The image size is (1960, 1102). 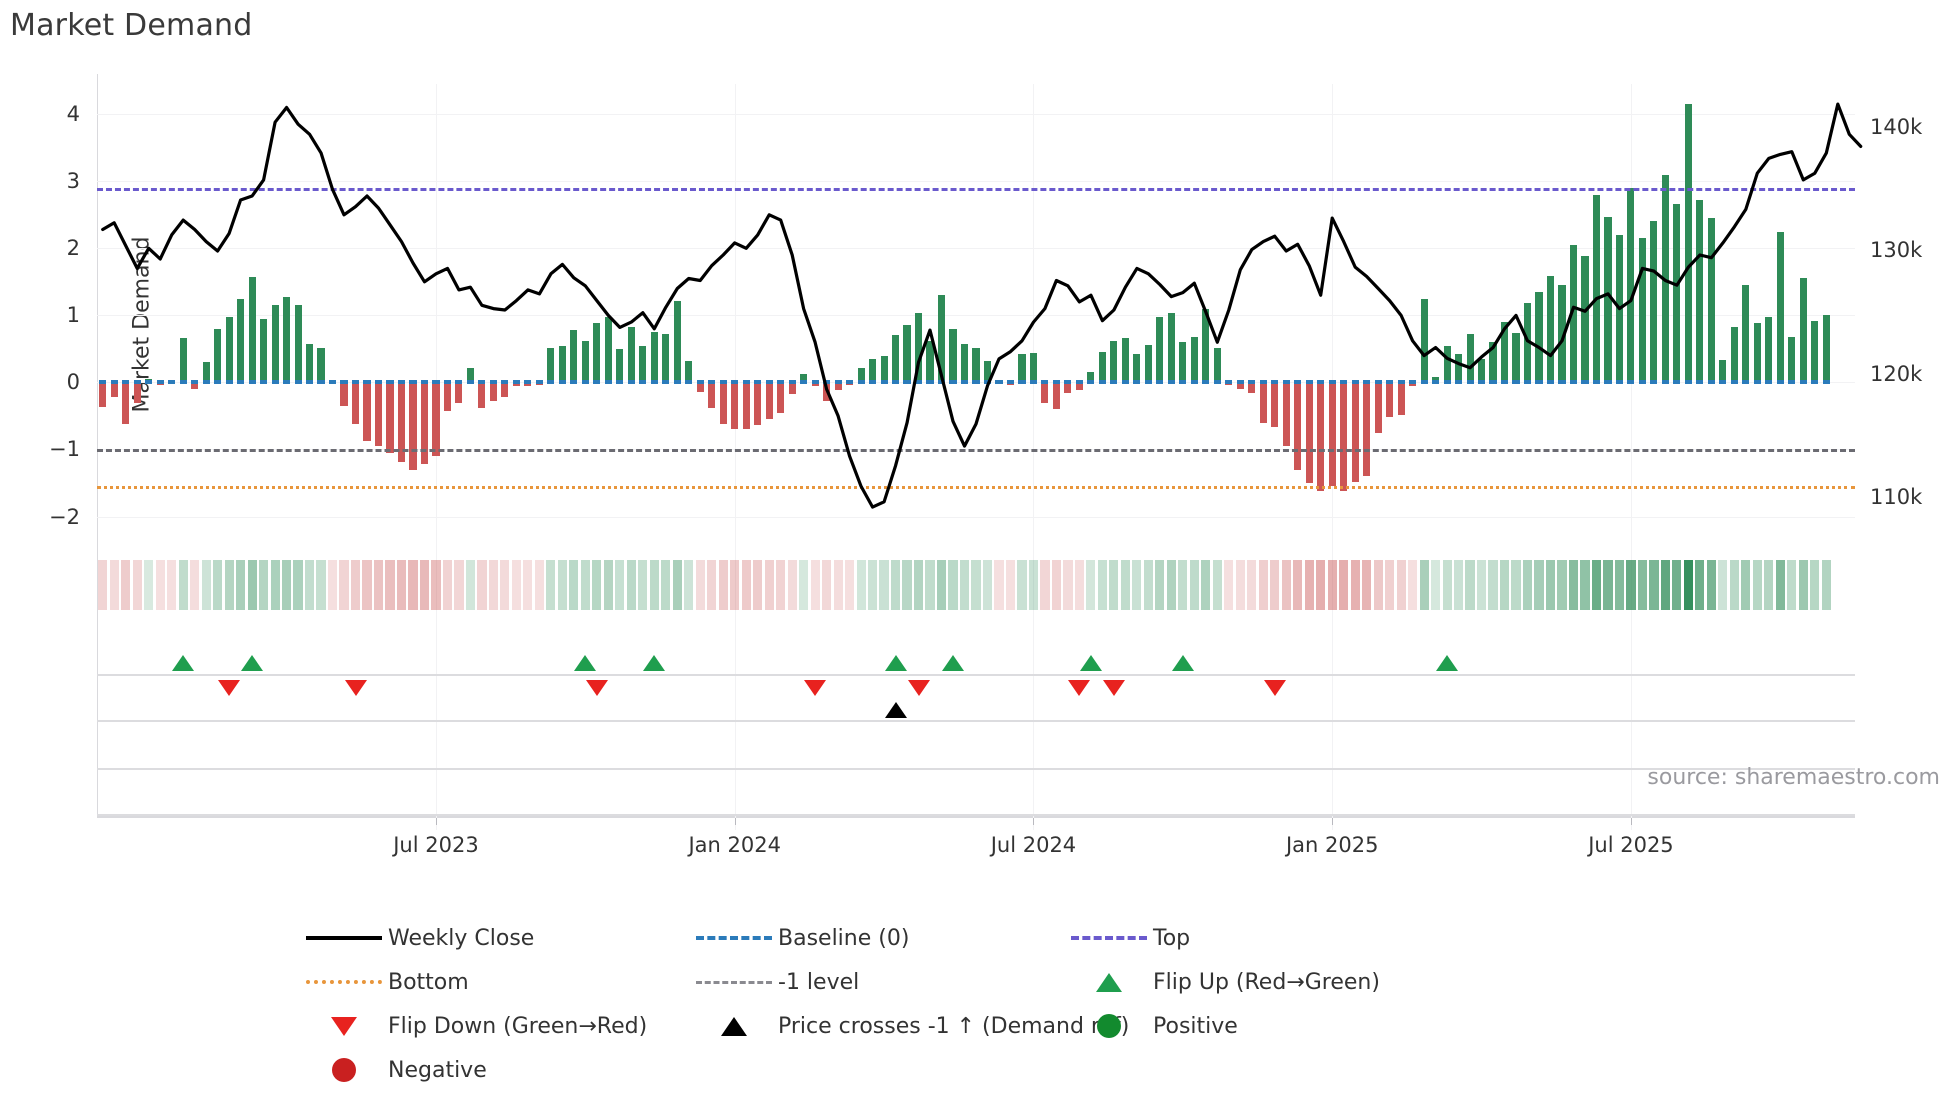 What do you see at coordinates (436, 845) in the screenshot?
I see `x-tick-label-0: Jul 2023` at bounding box center [436, 845].